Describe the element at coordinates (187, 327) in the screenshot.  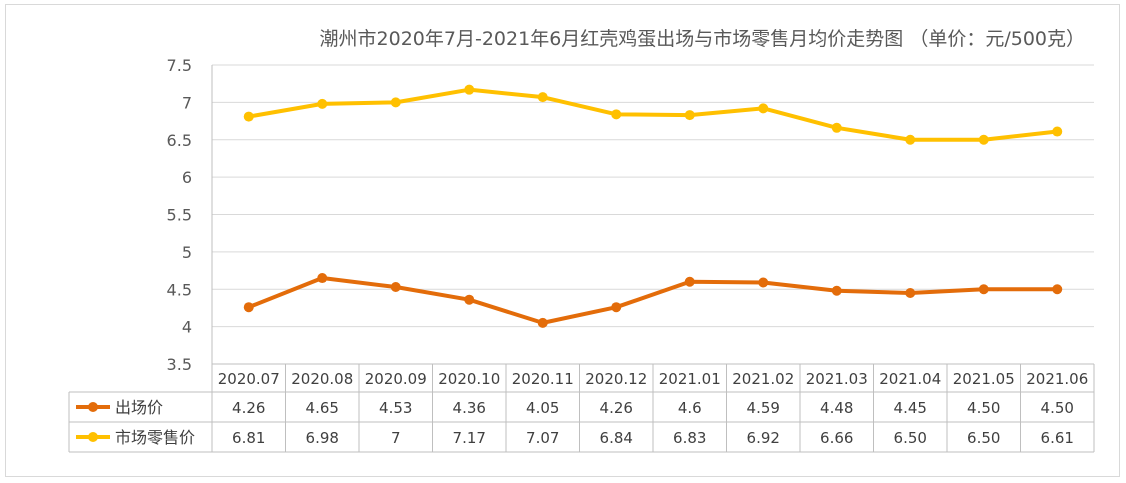
I see `y-tick-label: 4` at that location.